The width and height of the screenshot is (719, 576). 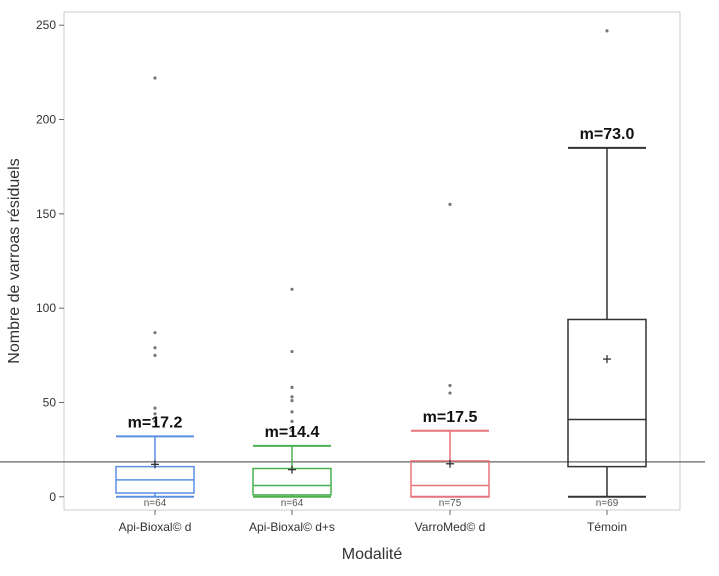 I want to click on box-iqr, so click(x=607, y=393).